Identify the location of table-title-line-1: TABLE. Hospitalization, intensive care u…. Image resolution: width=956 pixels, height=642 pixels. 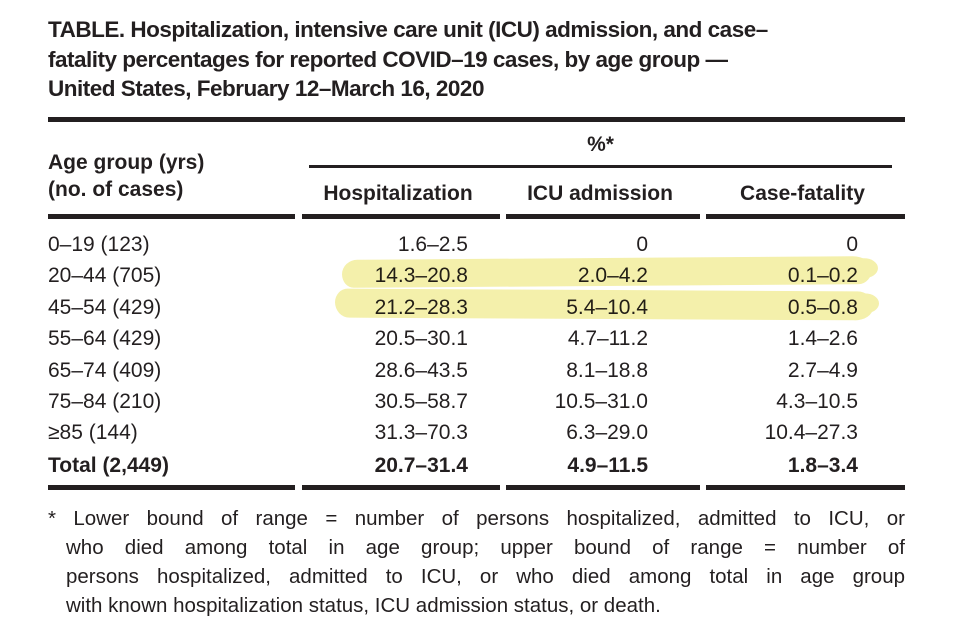
(408, 29).